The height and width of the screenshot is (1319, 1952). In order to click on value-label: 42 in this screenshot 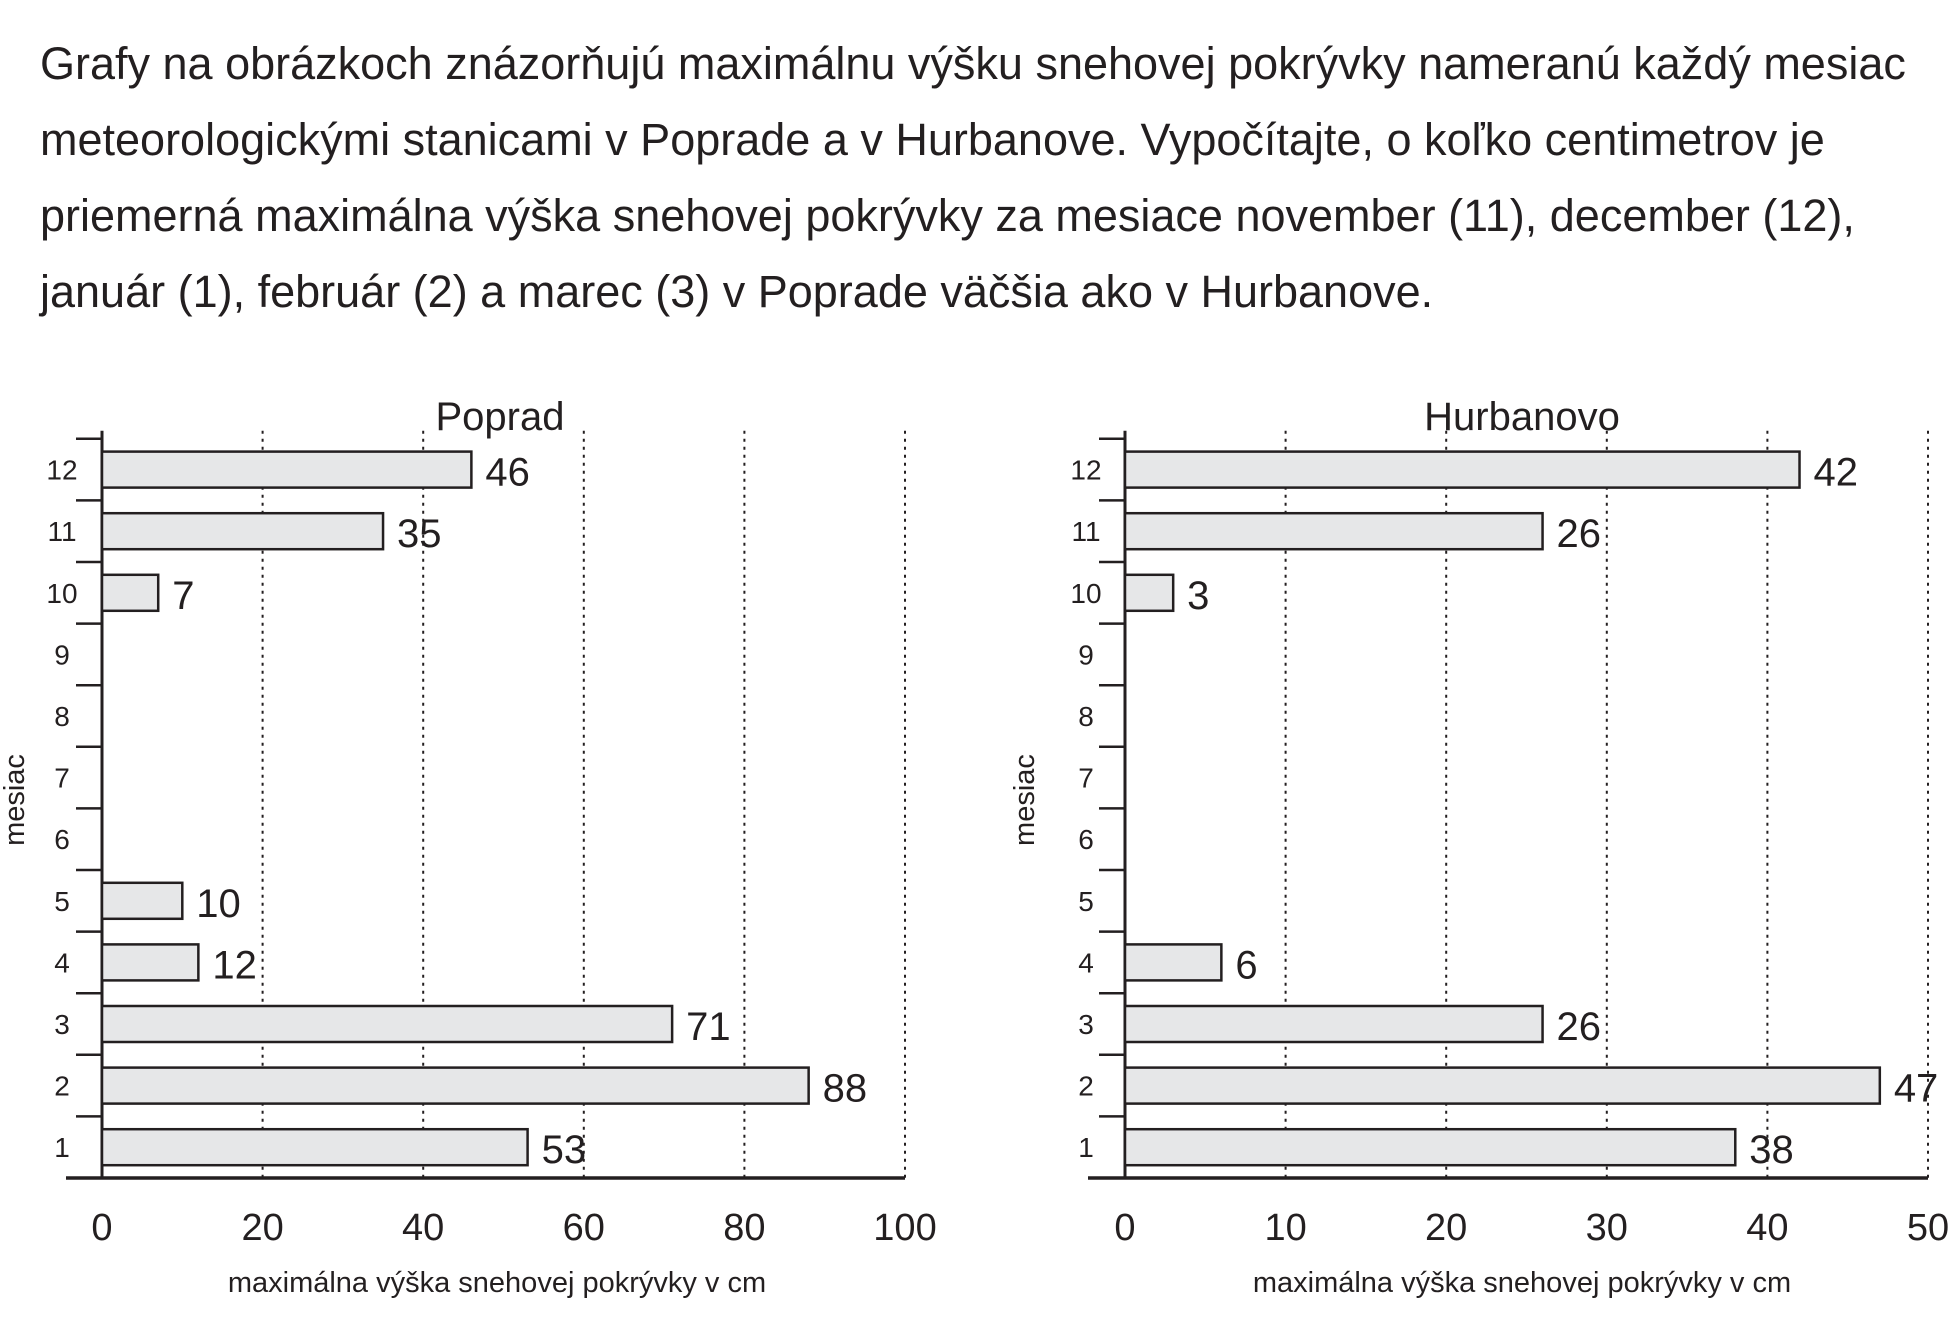, I will do `click(1836, 473)`.